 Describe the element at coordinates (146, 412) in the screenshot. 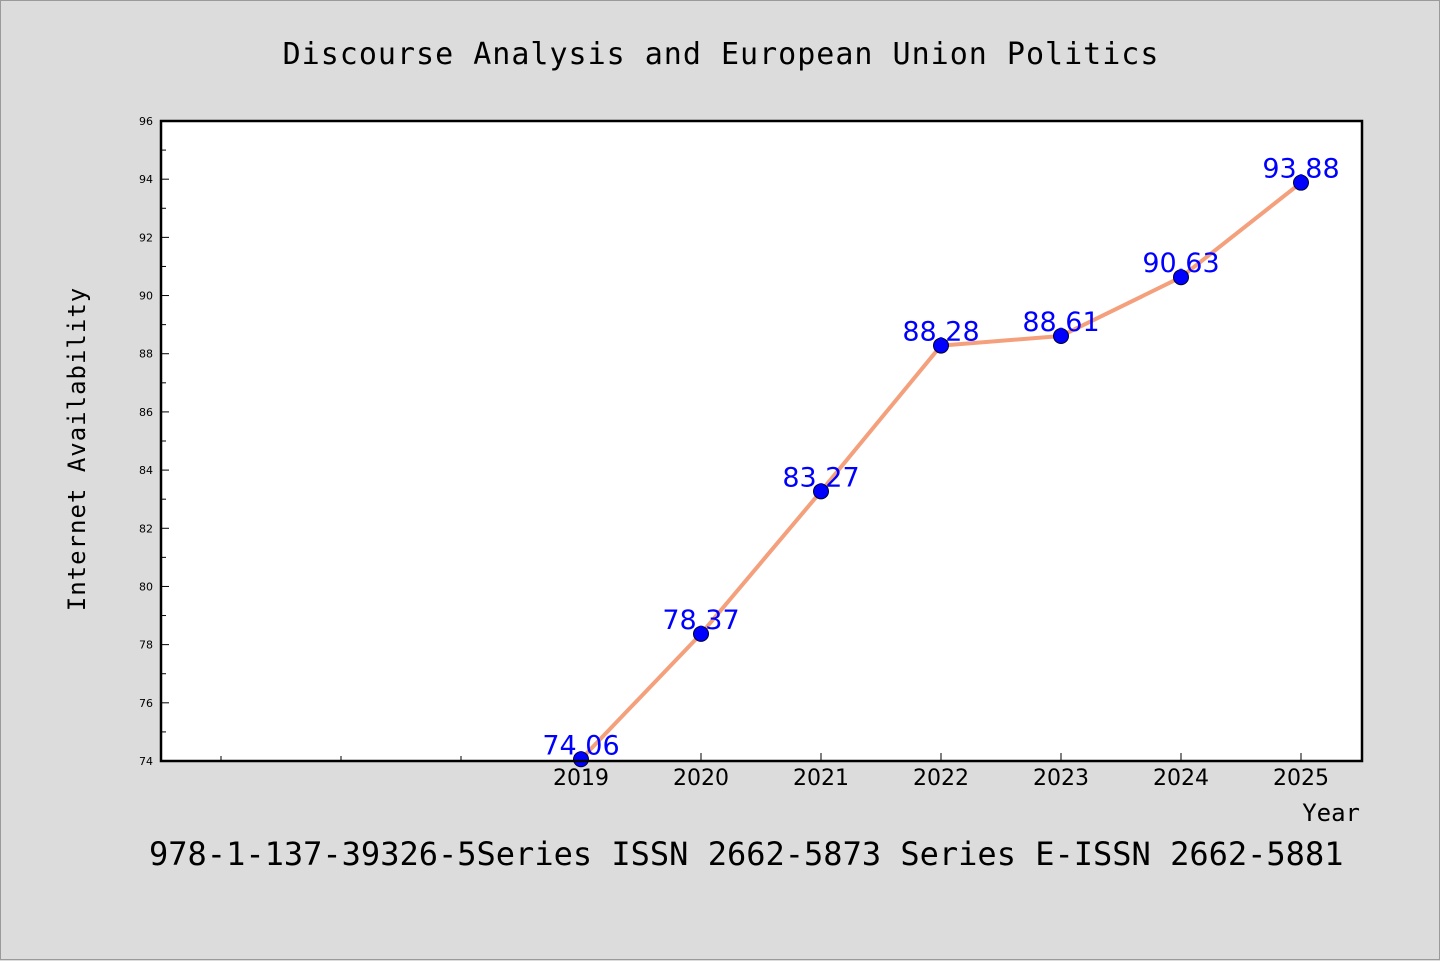

I see `y-tick-label: 86` at that location.